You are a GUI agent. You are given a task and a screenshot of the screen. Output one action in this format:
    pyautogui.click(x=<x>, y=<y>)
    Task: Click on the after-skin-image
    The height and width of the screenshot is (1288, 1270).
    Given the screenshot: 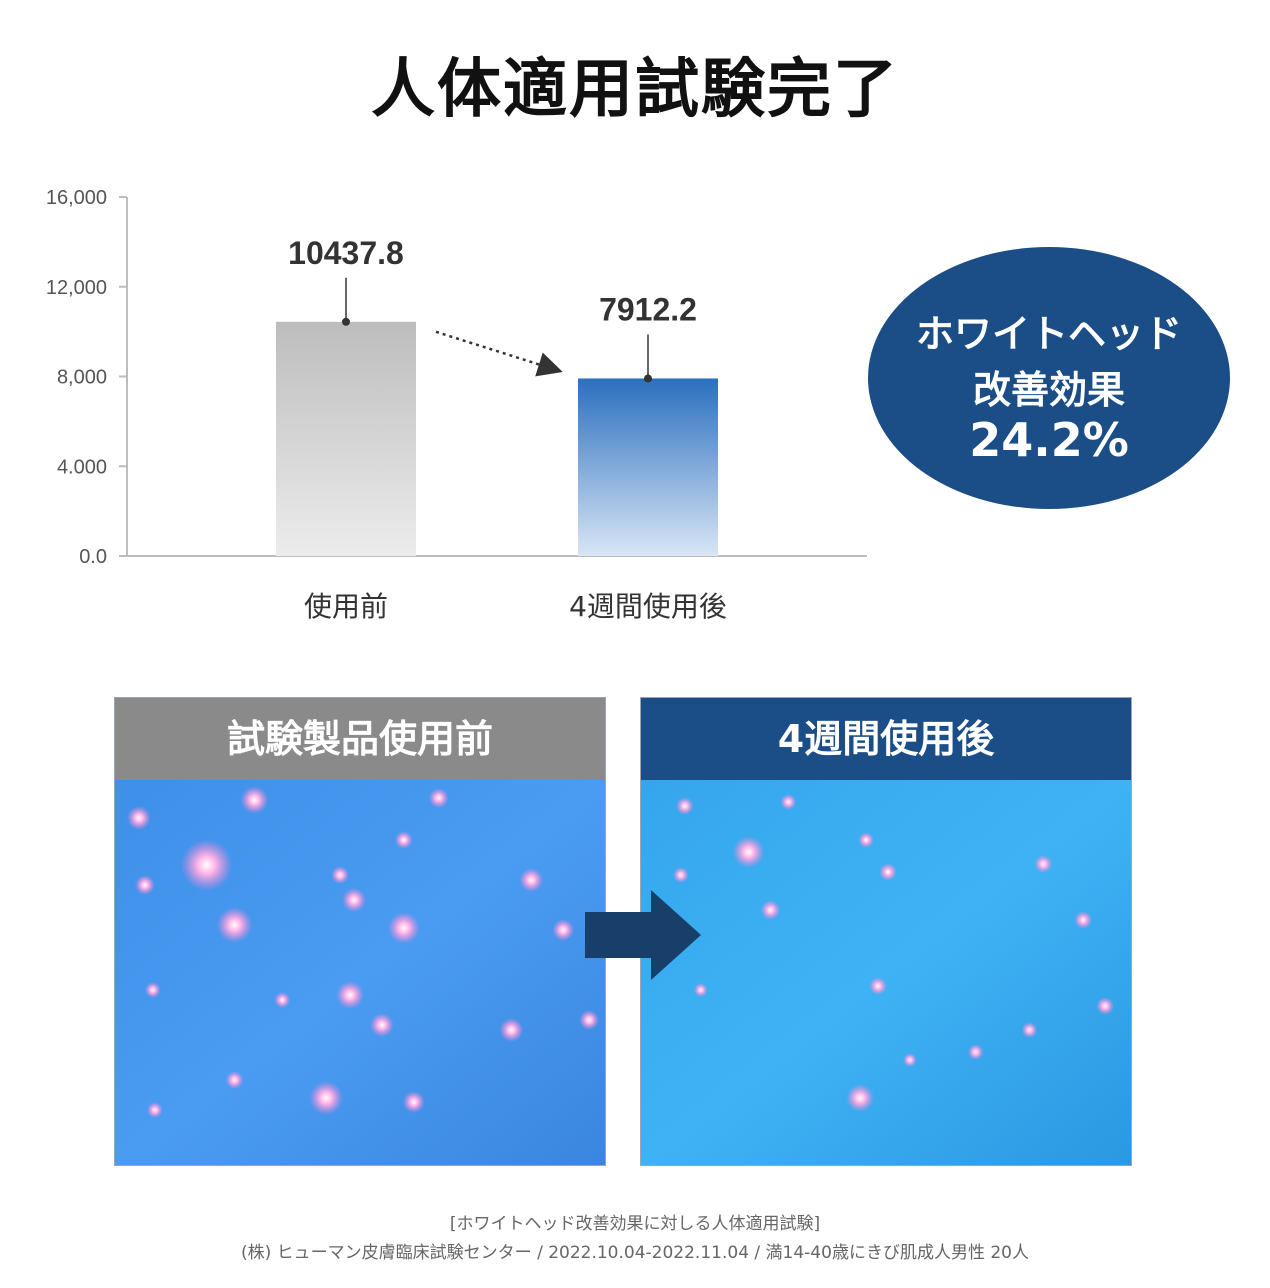 What is the action you would take?
    pyautogui.click(x=886, y=972)
    